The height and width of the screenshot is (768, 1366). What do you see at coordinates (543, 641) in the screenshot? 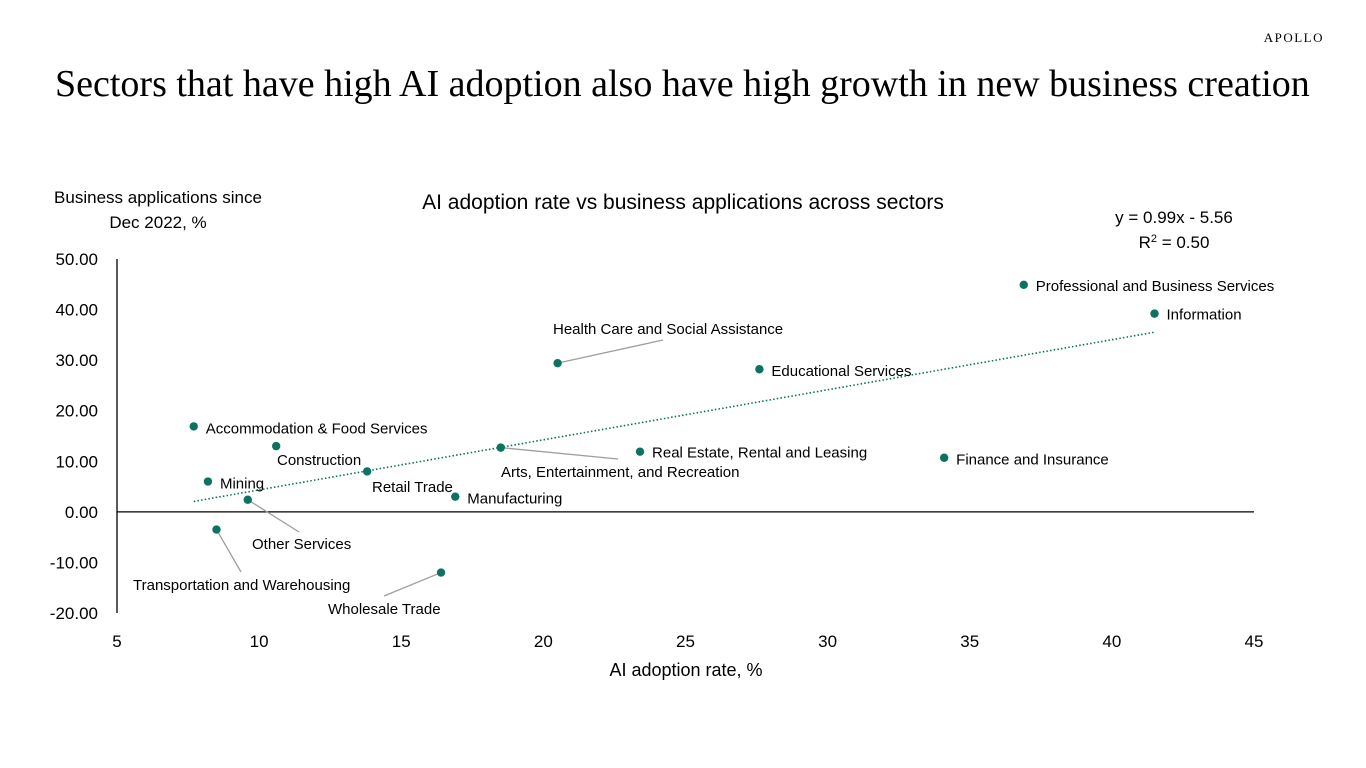
I see `x-tick-label: 20` at bounding box center [543, 641].